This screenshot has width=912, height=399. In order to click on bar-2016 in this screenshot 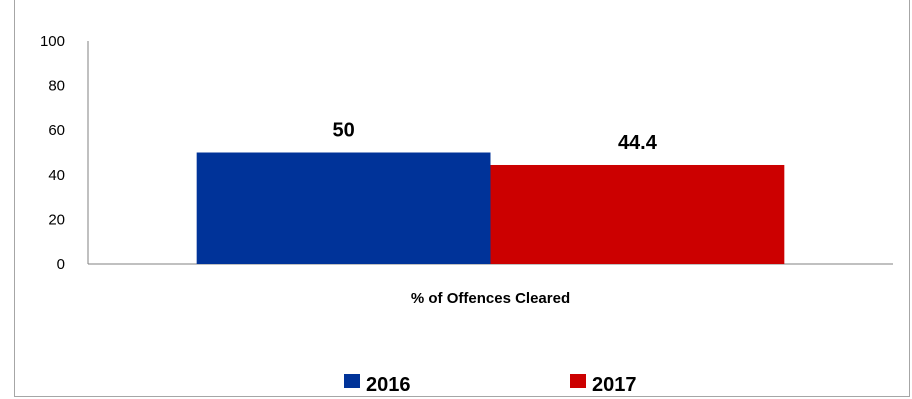, I will do `click(343, 208)`.